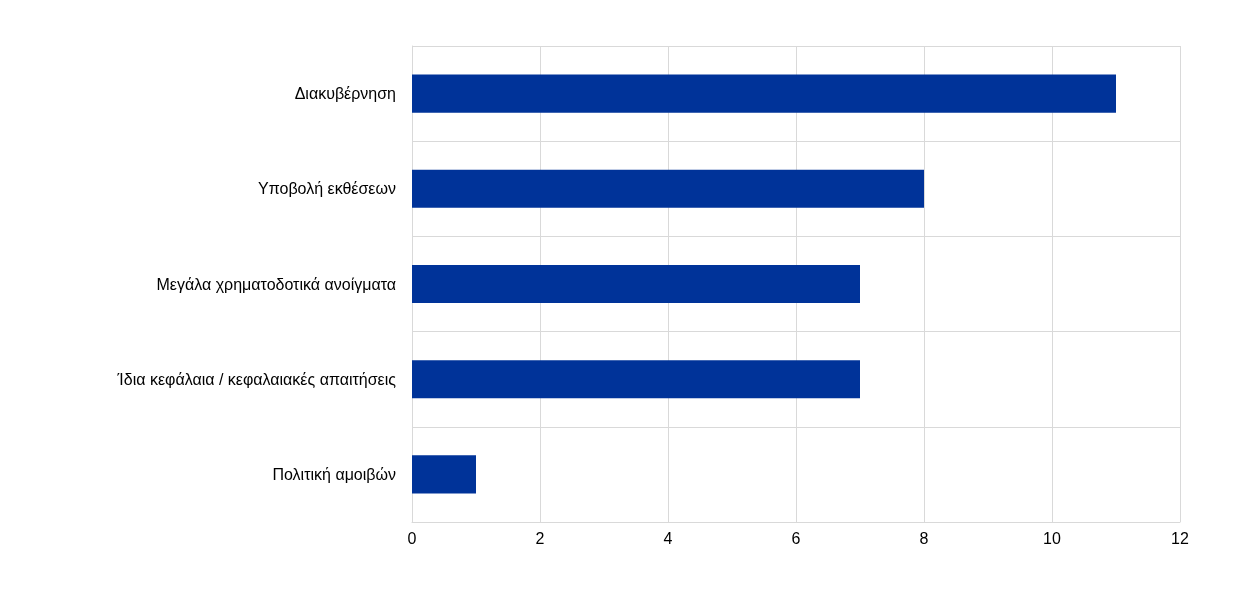 The width and height of the screenshot is (1240, 591). Describe the element at coordinates (334, 474) in the screenshot. I see `y-tick-label: Πολιτική αμοιβών` at that location.